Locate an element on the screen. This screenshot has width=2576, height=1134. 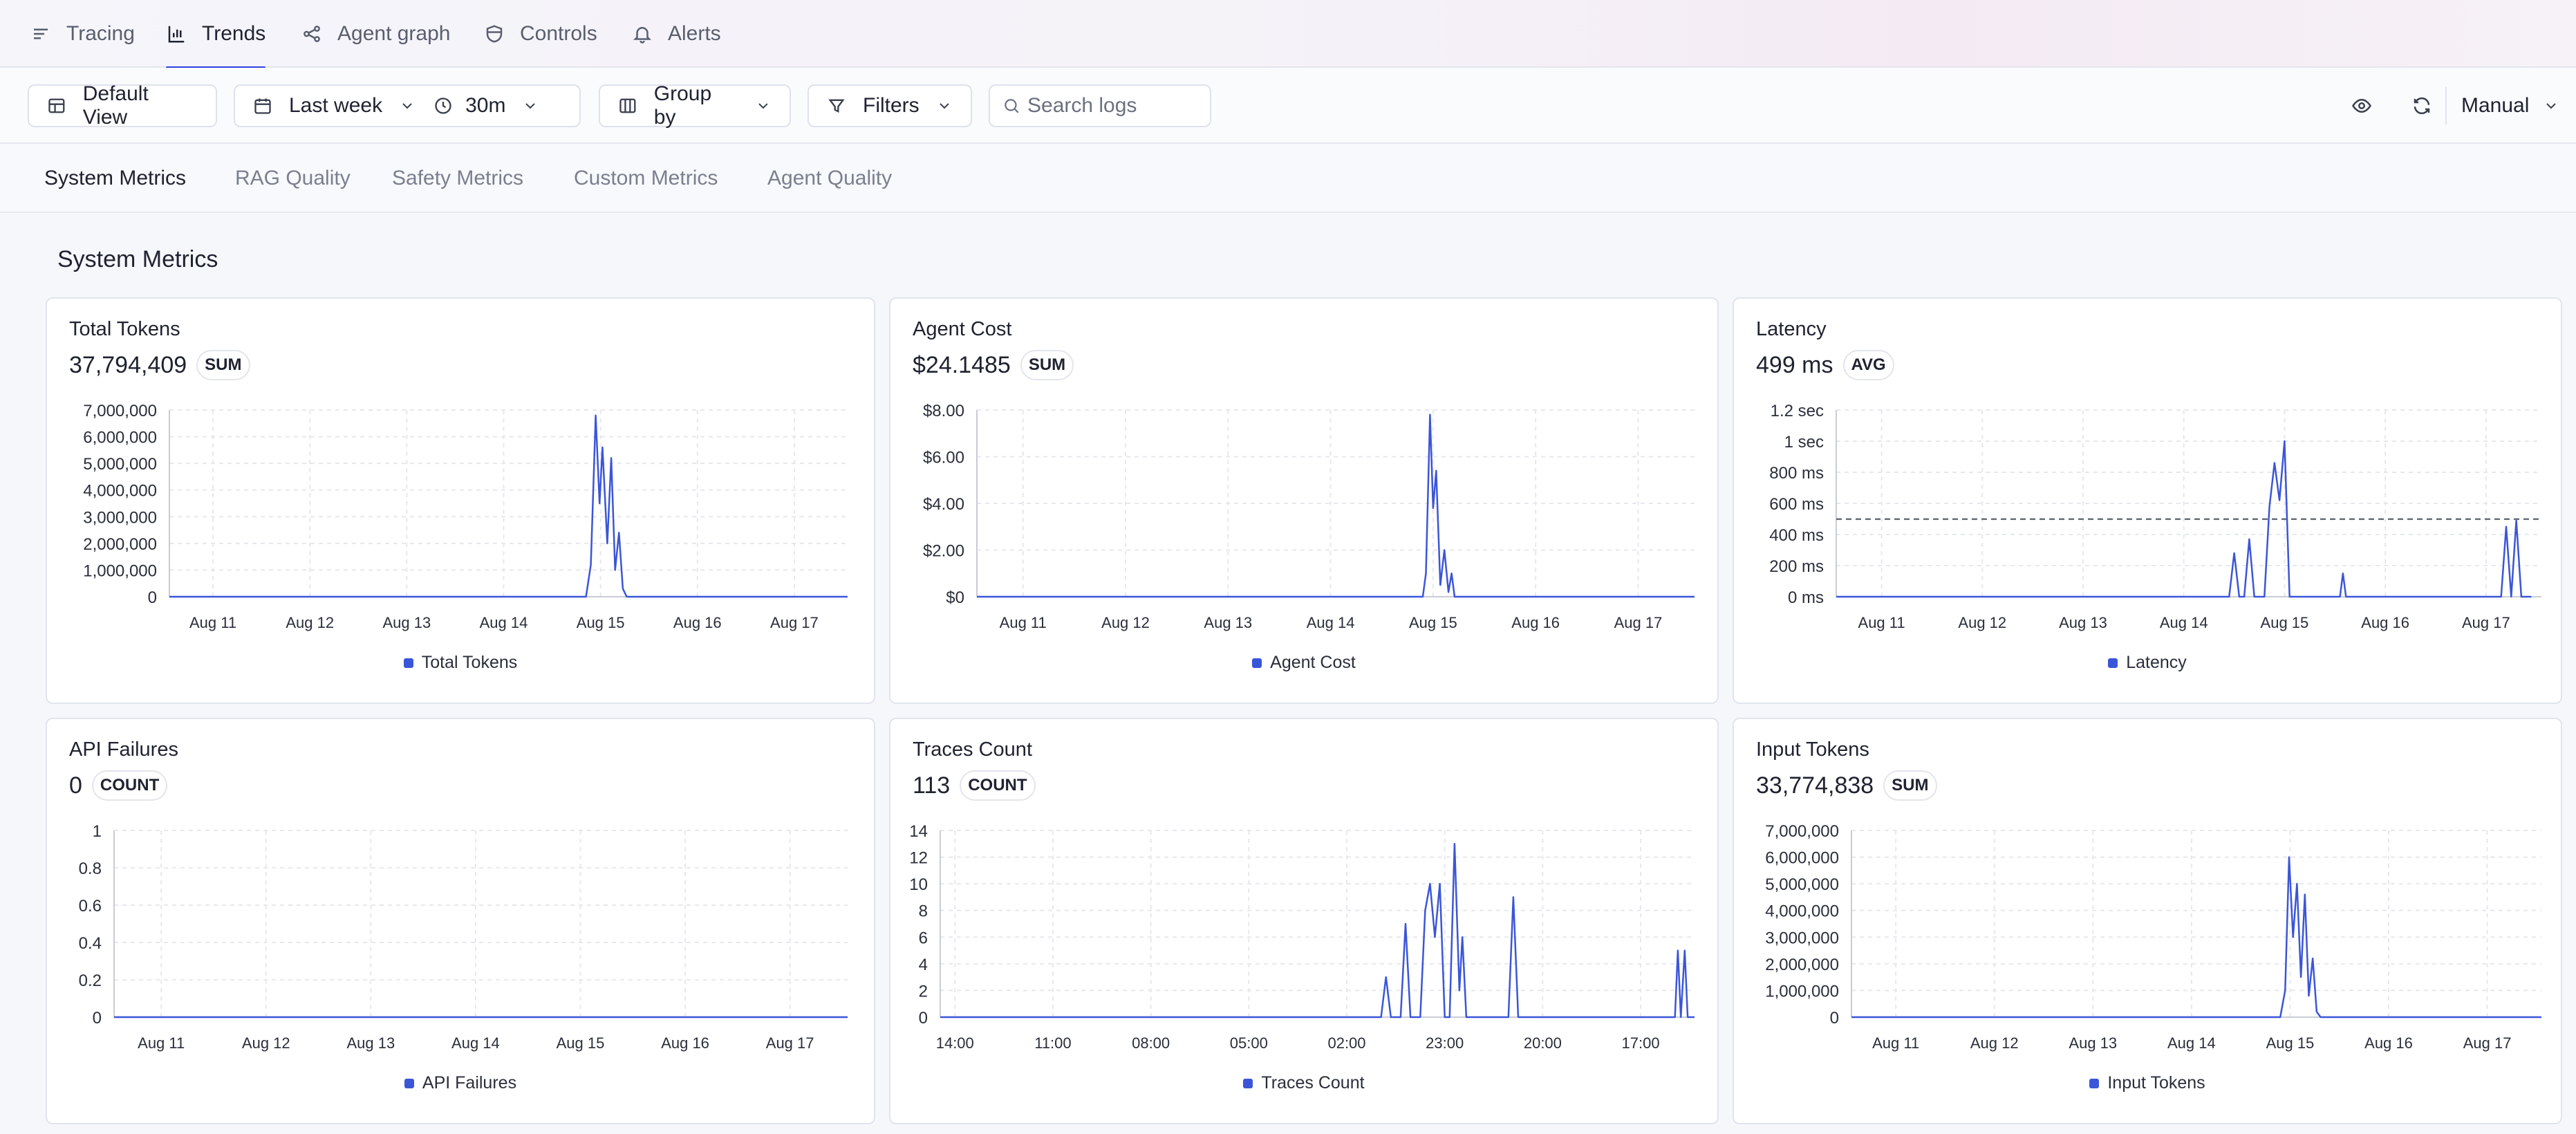
y-tick-label: 0 ms is located at coordinates (1806, 597).